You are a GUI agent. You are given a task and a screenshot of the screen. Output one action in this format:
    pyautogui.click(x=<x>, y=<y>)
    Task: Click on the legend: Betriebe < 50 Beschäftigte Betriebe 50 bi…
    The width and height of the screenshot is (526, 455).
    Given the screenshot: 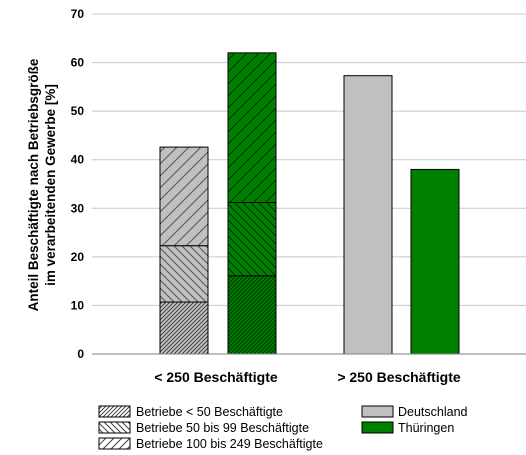 What is the action you would take?
    pyautogui.click(x=283, y=428)
    